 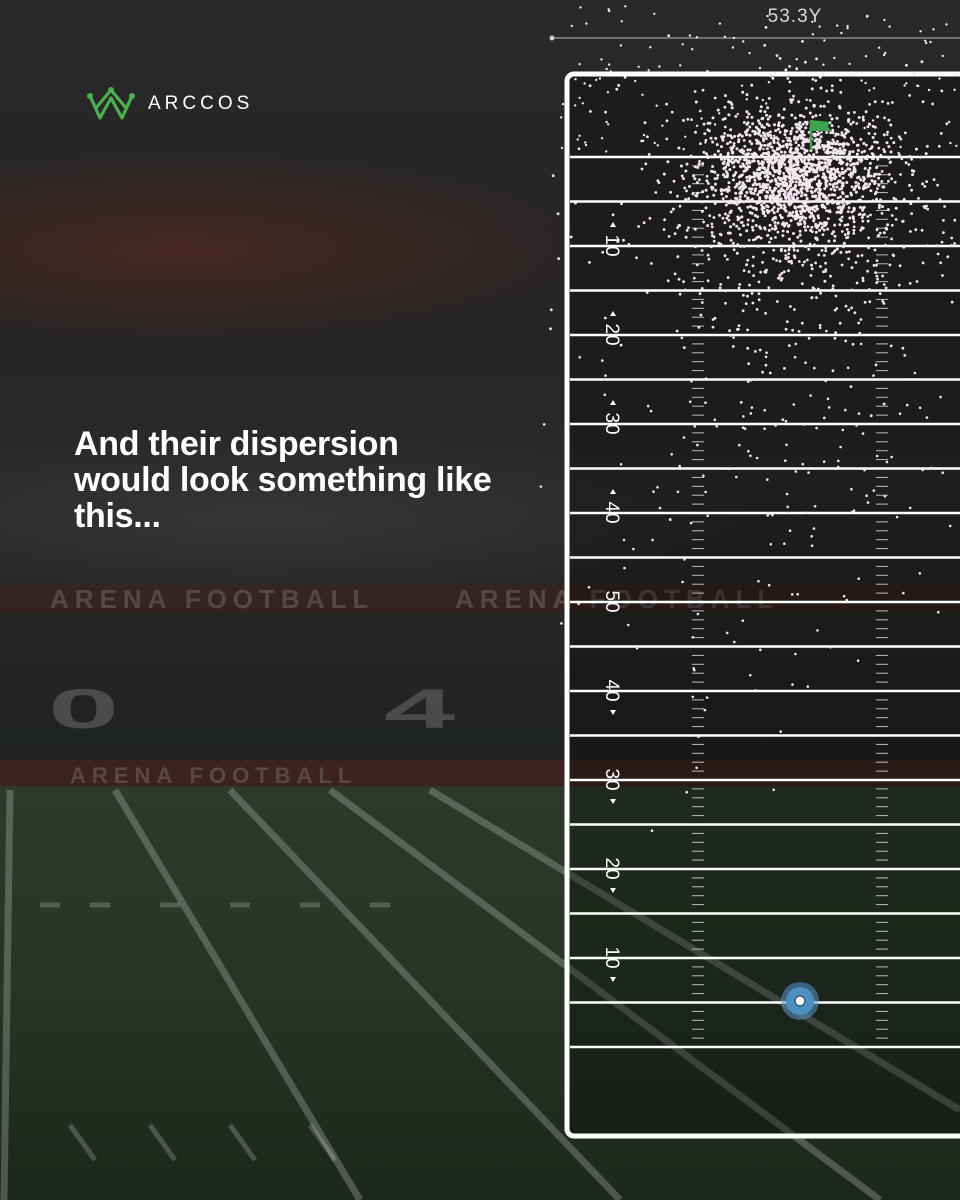 What do you see at coordinates (611, 423) in the screenshot?
I see `yard-number: 30` at bounding box center [611, 423].